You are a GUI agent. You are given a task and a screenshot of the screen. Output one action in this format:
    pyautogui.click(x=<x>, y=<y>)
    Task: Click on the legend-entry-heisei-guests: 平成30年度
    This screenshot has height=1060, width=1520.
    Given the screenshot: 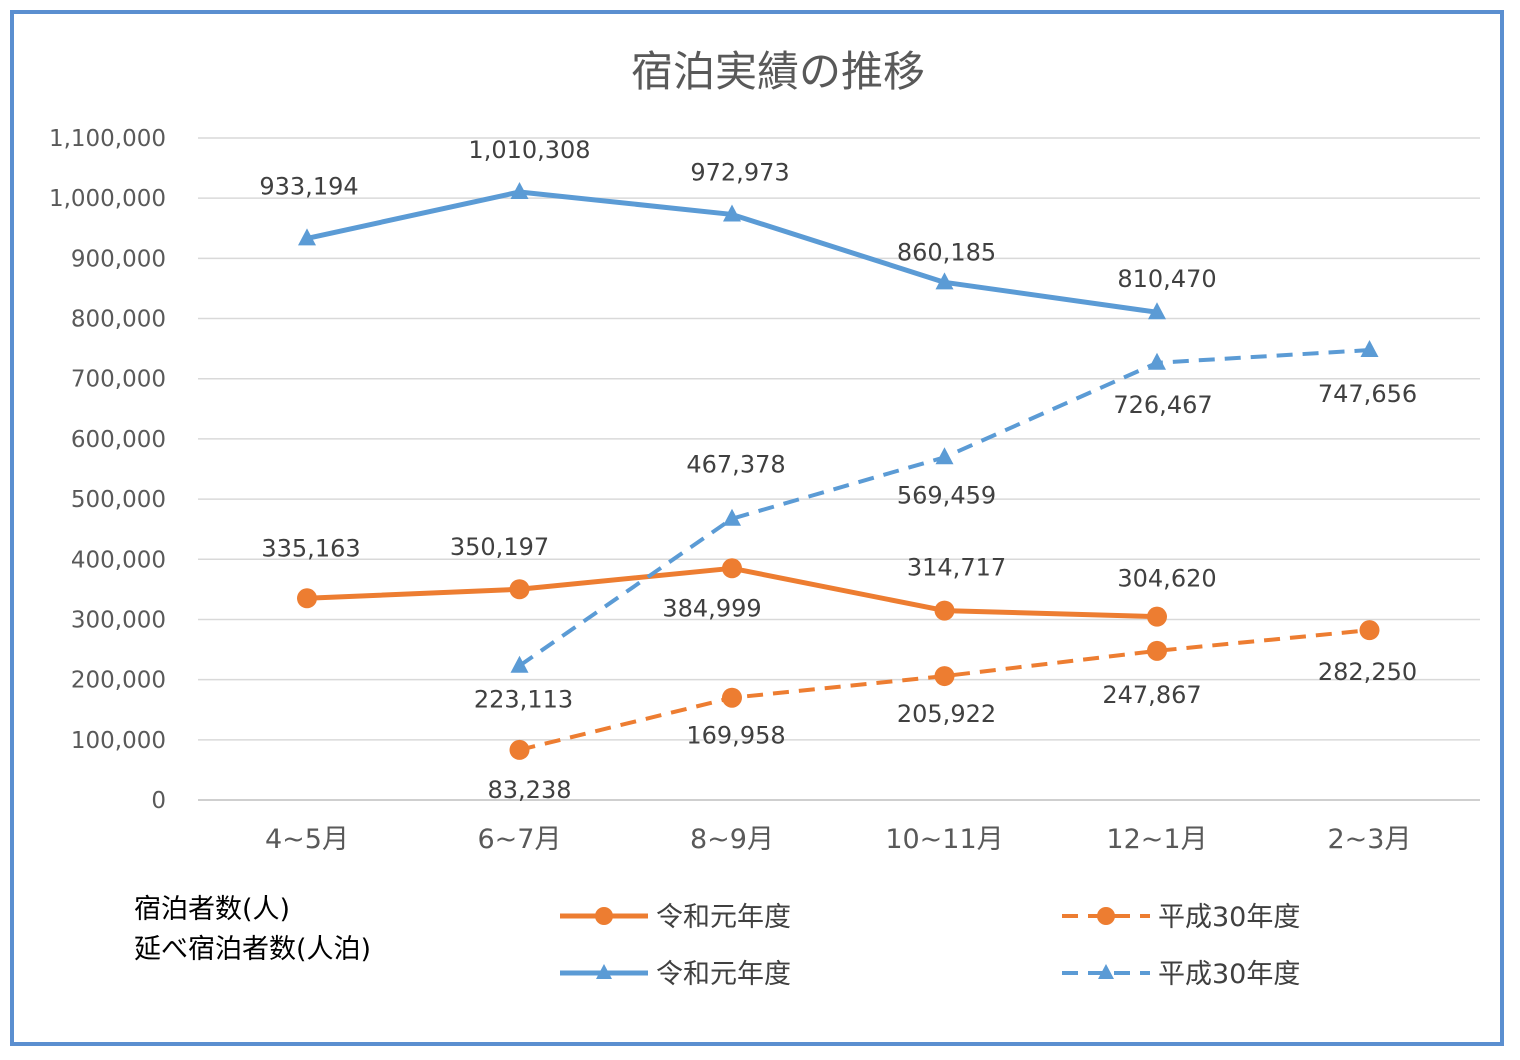 What is the action you would take?
    pyautogui.click(x=1181, y=917)
    